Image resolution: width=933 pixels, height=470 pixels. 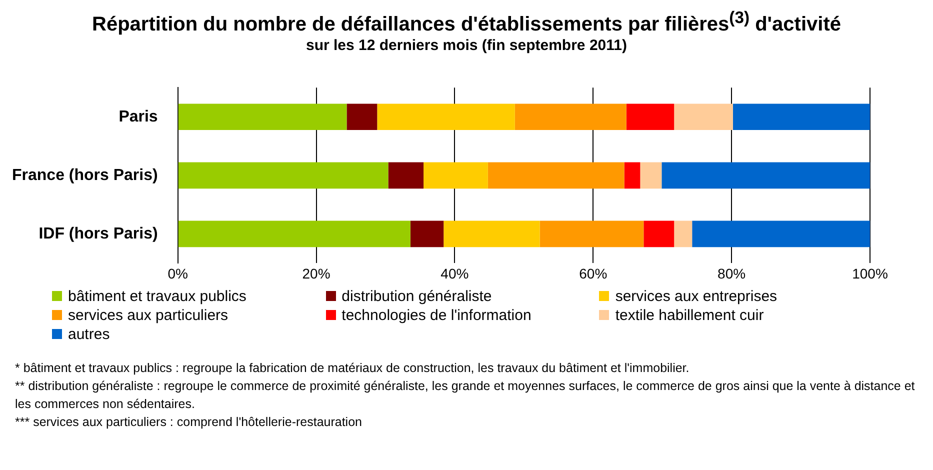 I want to click on y-tick-label: IDF (hors Paris), so click(x=98, y=233).